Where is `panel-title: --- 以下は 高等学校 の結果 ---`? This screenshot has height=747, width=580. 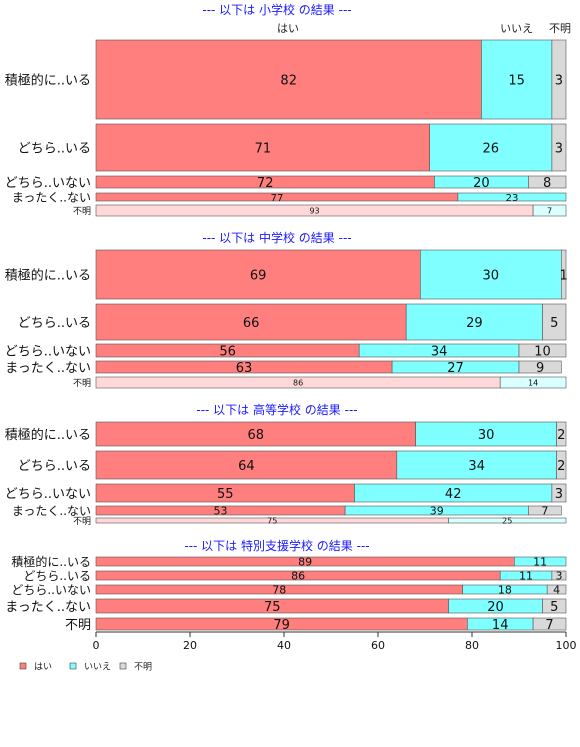
panel-title: --- 以下は 高等学校 の結果 --- is located at coordinates (276, 409).